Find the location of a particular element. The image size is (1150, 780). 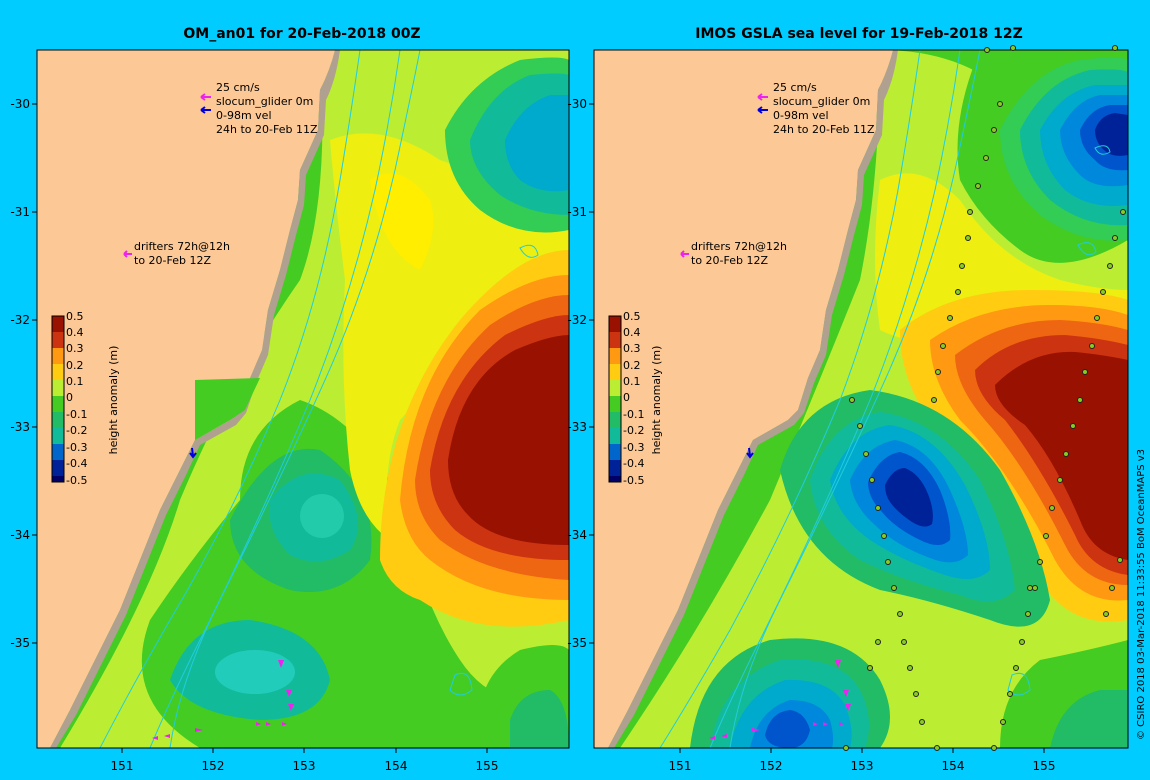

right-panel-title: IMOS GSLA sea level for 19-Feb-2018 12Z is located at coordinates (859, 34).